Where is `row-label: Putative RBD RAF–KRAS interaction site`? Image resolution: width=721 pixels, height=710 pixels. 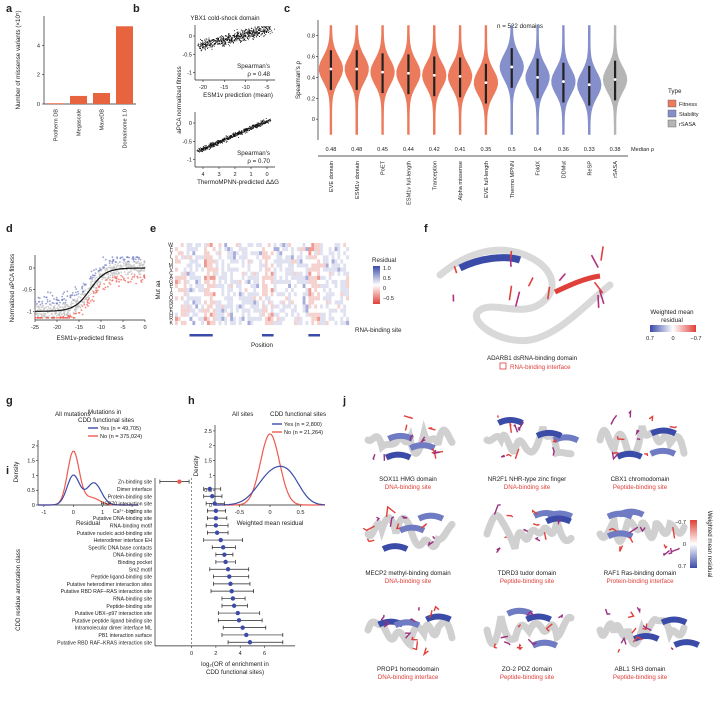 row-label: Putative RBD RAF–KRAS interaction site is located at coordinates (104, 643).